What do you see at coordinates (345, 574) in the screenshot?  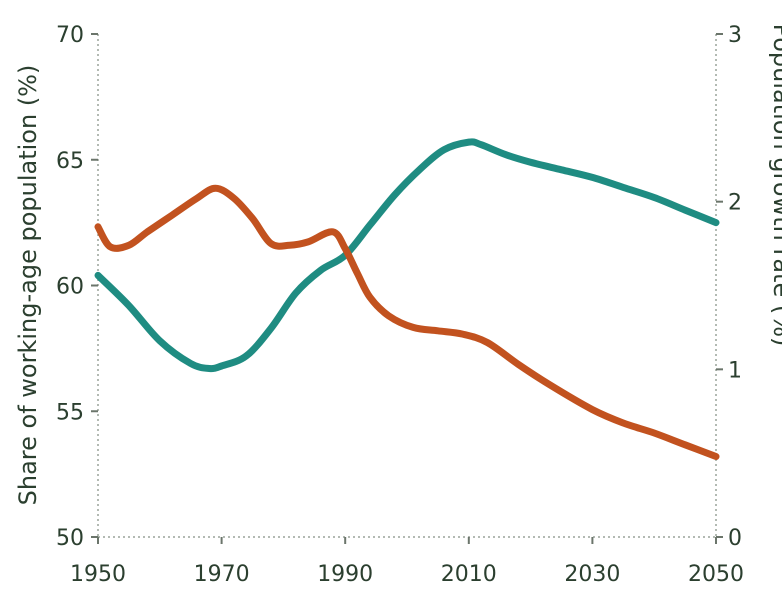 I see `x-tick-label: 1990` at bounding box center [345, 574].